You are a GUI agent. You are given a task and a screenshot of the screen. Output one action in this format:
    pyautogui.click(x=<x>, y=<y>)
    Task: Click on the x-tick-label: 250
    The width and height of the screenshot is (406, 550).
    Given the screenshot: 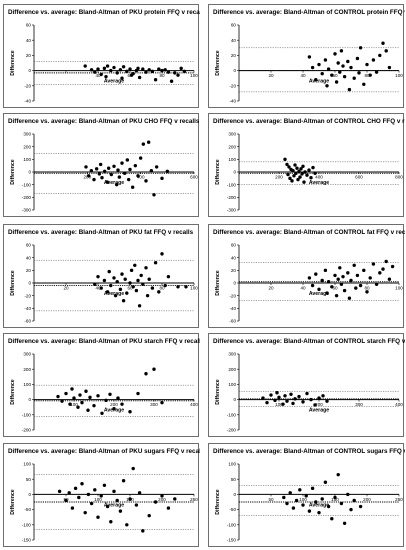 What is the action you would take?
    pyautogui.click(x=399, y=499)
    